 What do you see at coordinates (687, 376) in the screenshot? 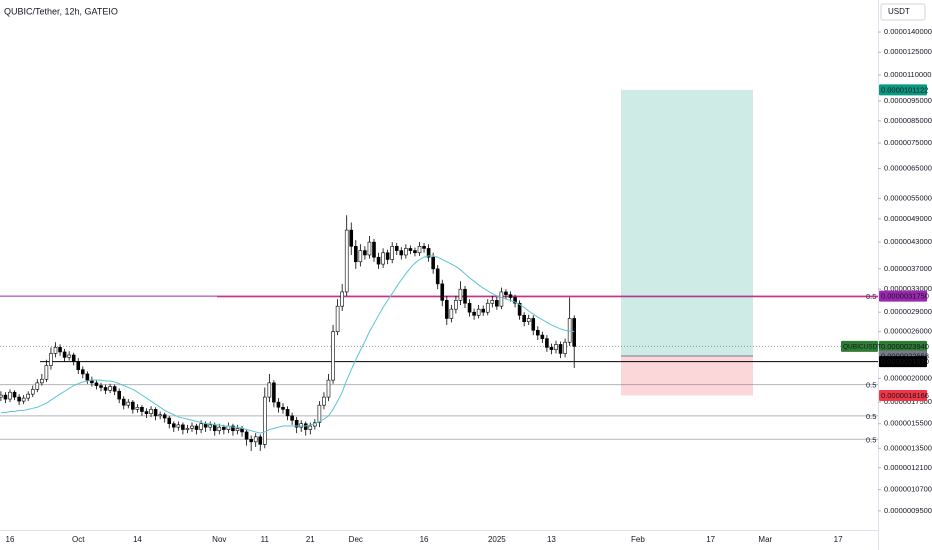
I see `loss-zone` at bounding box center [687, 376].